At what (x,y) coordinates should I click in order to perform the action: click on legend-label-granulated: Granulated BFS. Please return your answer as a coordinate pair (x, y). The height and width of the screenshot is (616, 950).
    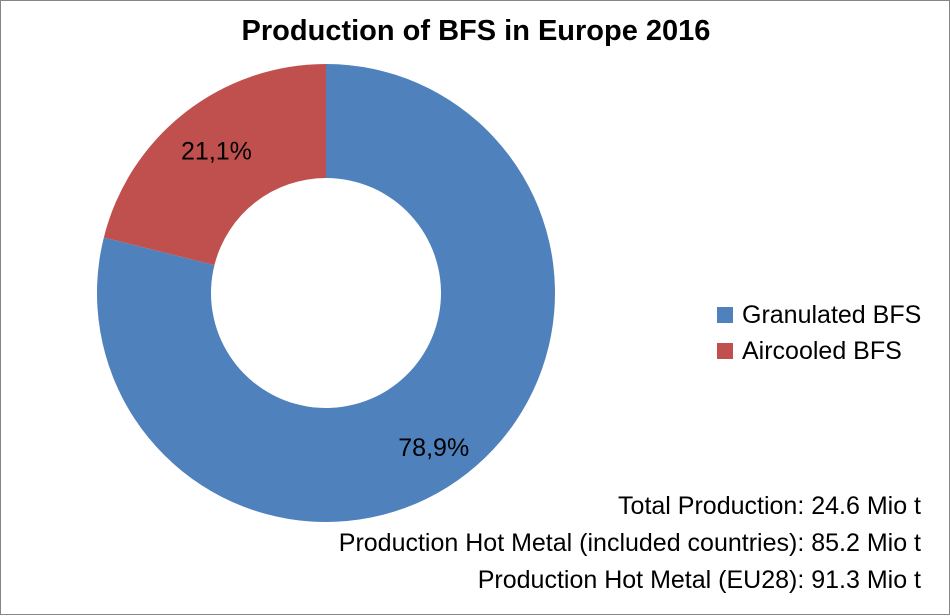
    Looking at the image, I should click on (832, 314).